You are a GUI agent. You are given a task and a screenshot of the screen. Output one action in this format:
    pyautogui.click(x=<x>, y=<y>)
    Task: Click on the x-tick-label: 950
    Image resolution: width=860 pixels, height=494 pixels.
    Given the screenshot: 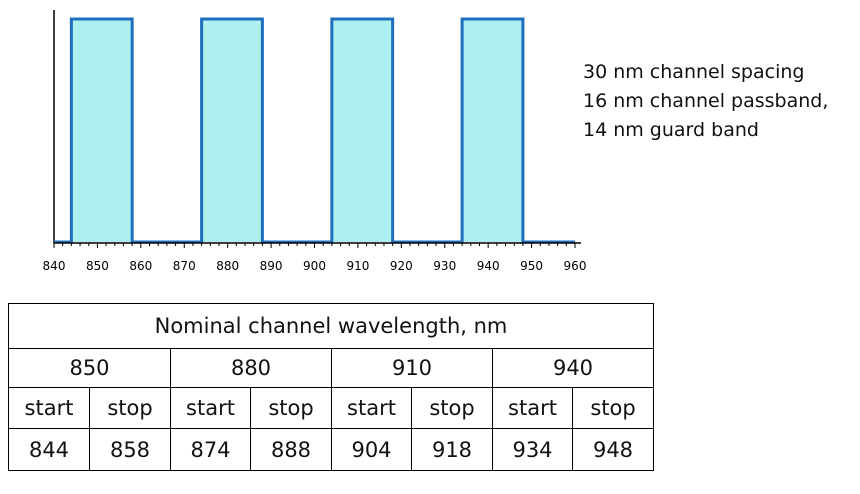 What is the action you would take?
    pyautogui.click(x=531, y=266)
    